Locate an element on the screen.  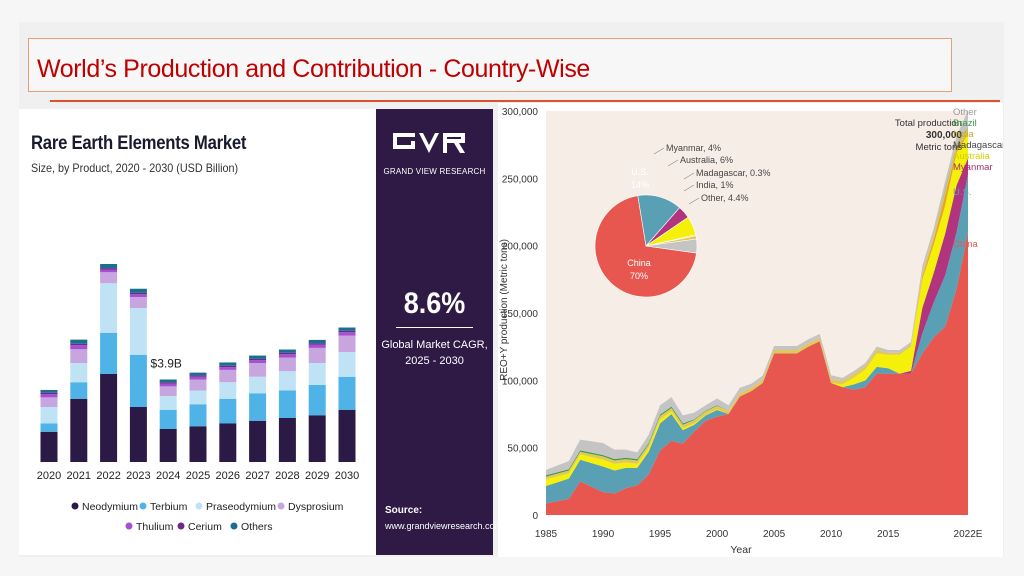
bar-segment-others-2028 is located at coordinates (287, 351).